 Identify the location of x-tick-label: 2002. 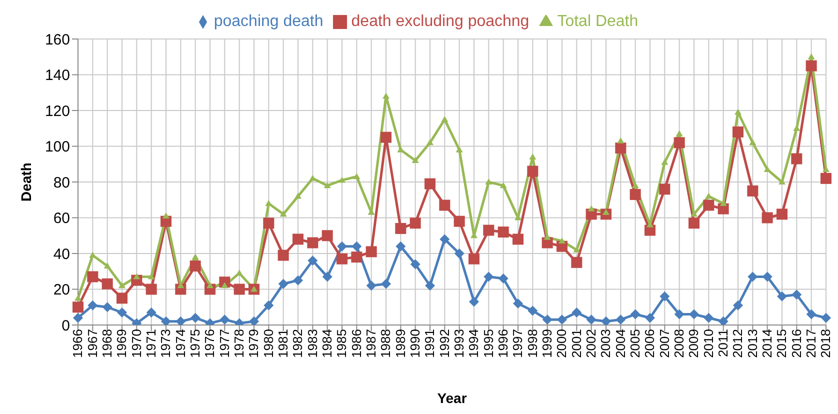
(591, 343).